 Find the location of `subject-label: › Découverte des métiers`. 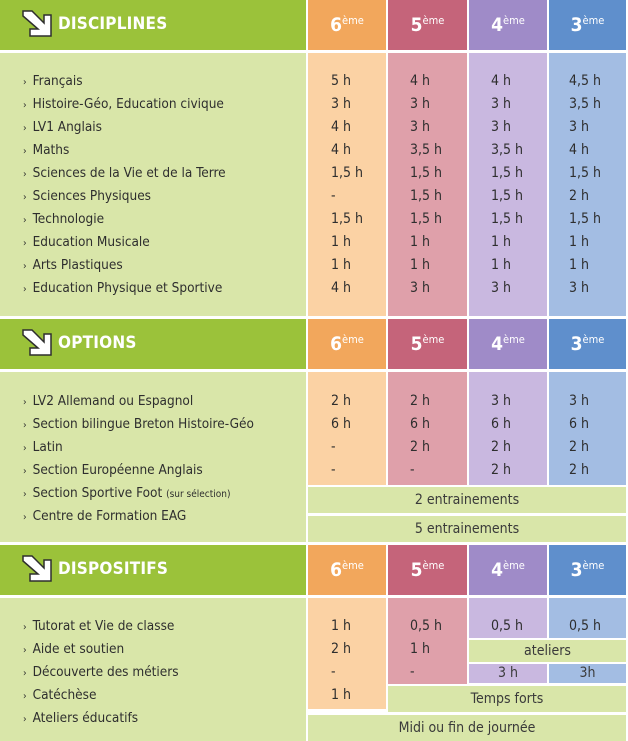

subject-label: › Découverte des métiers is located at coordinates (101, 672).